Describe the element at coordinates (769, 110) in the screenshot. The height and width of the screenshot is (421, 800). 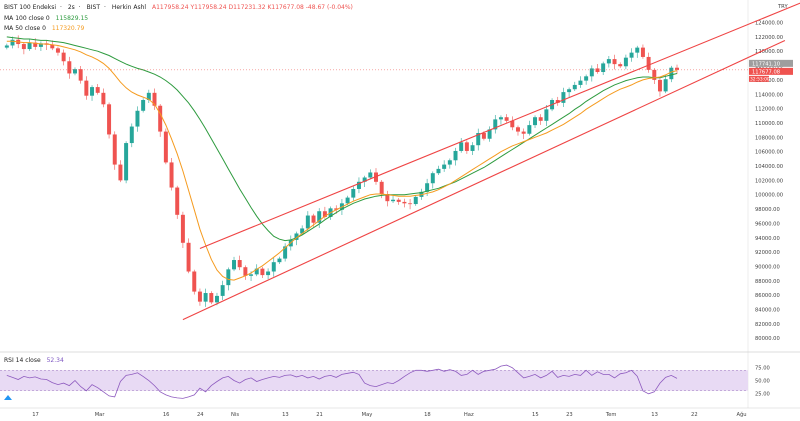
I see `y-tick-label: 112000.00` at that location.